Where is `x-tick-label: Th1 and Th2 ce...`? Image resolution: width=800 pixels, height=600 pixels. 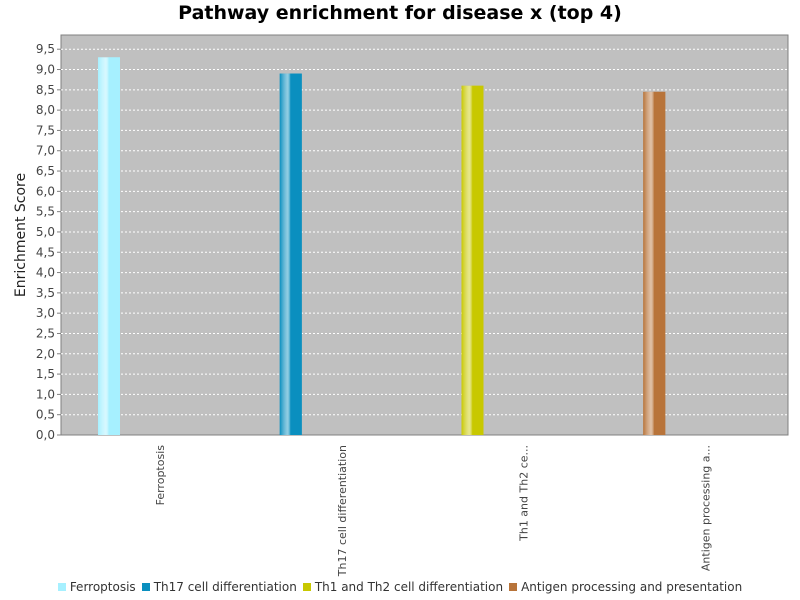
x-tick-label: Th1 and Th2 ce... is located at coordinates (524, 493).